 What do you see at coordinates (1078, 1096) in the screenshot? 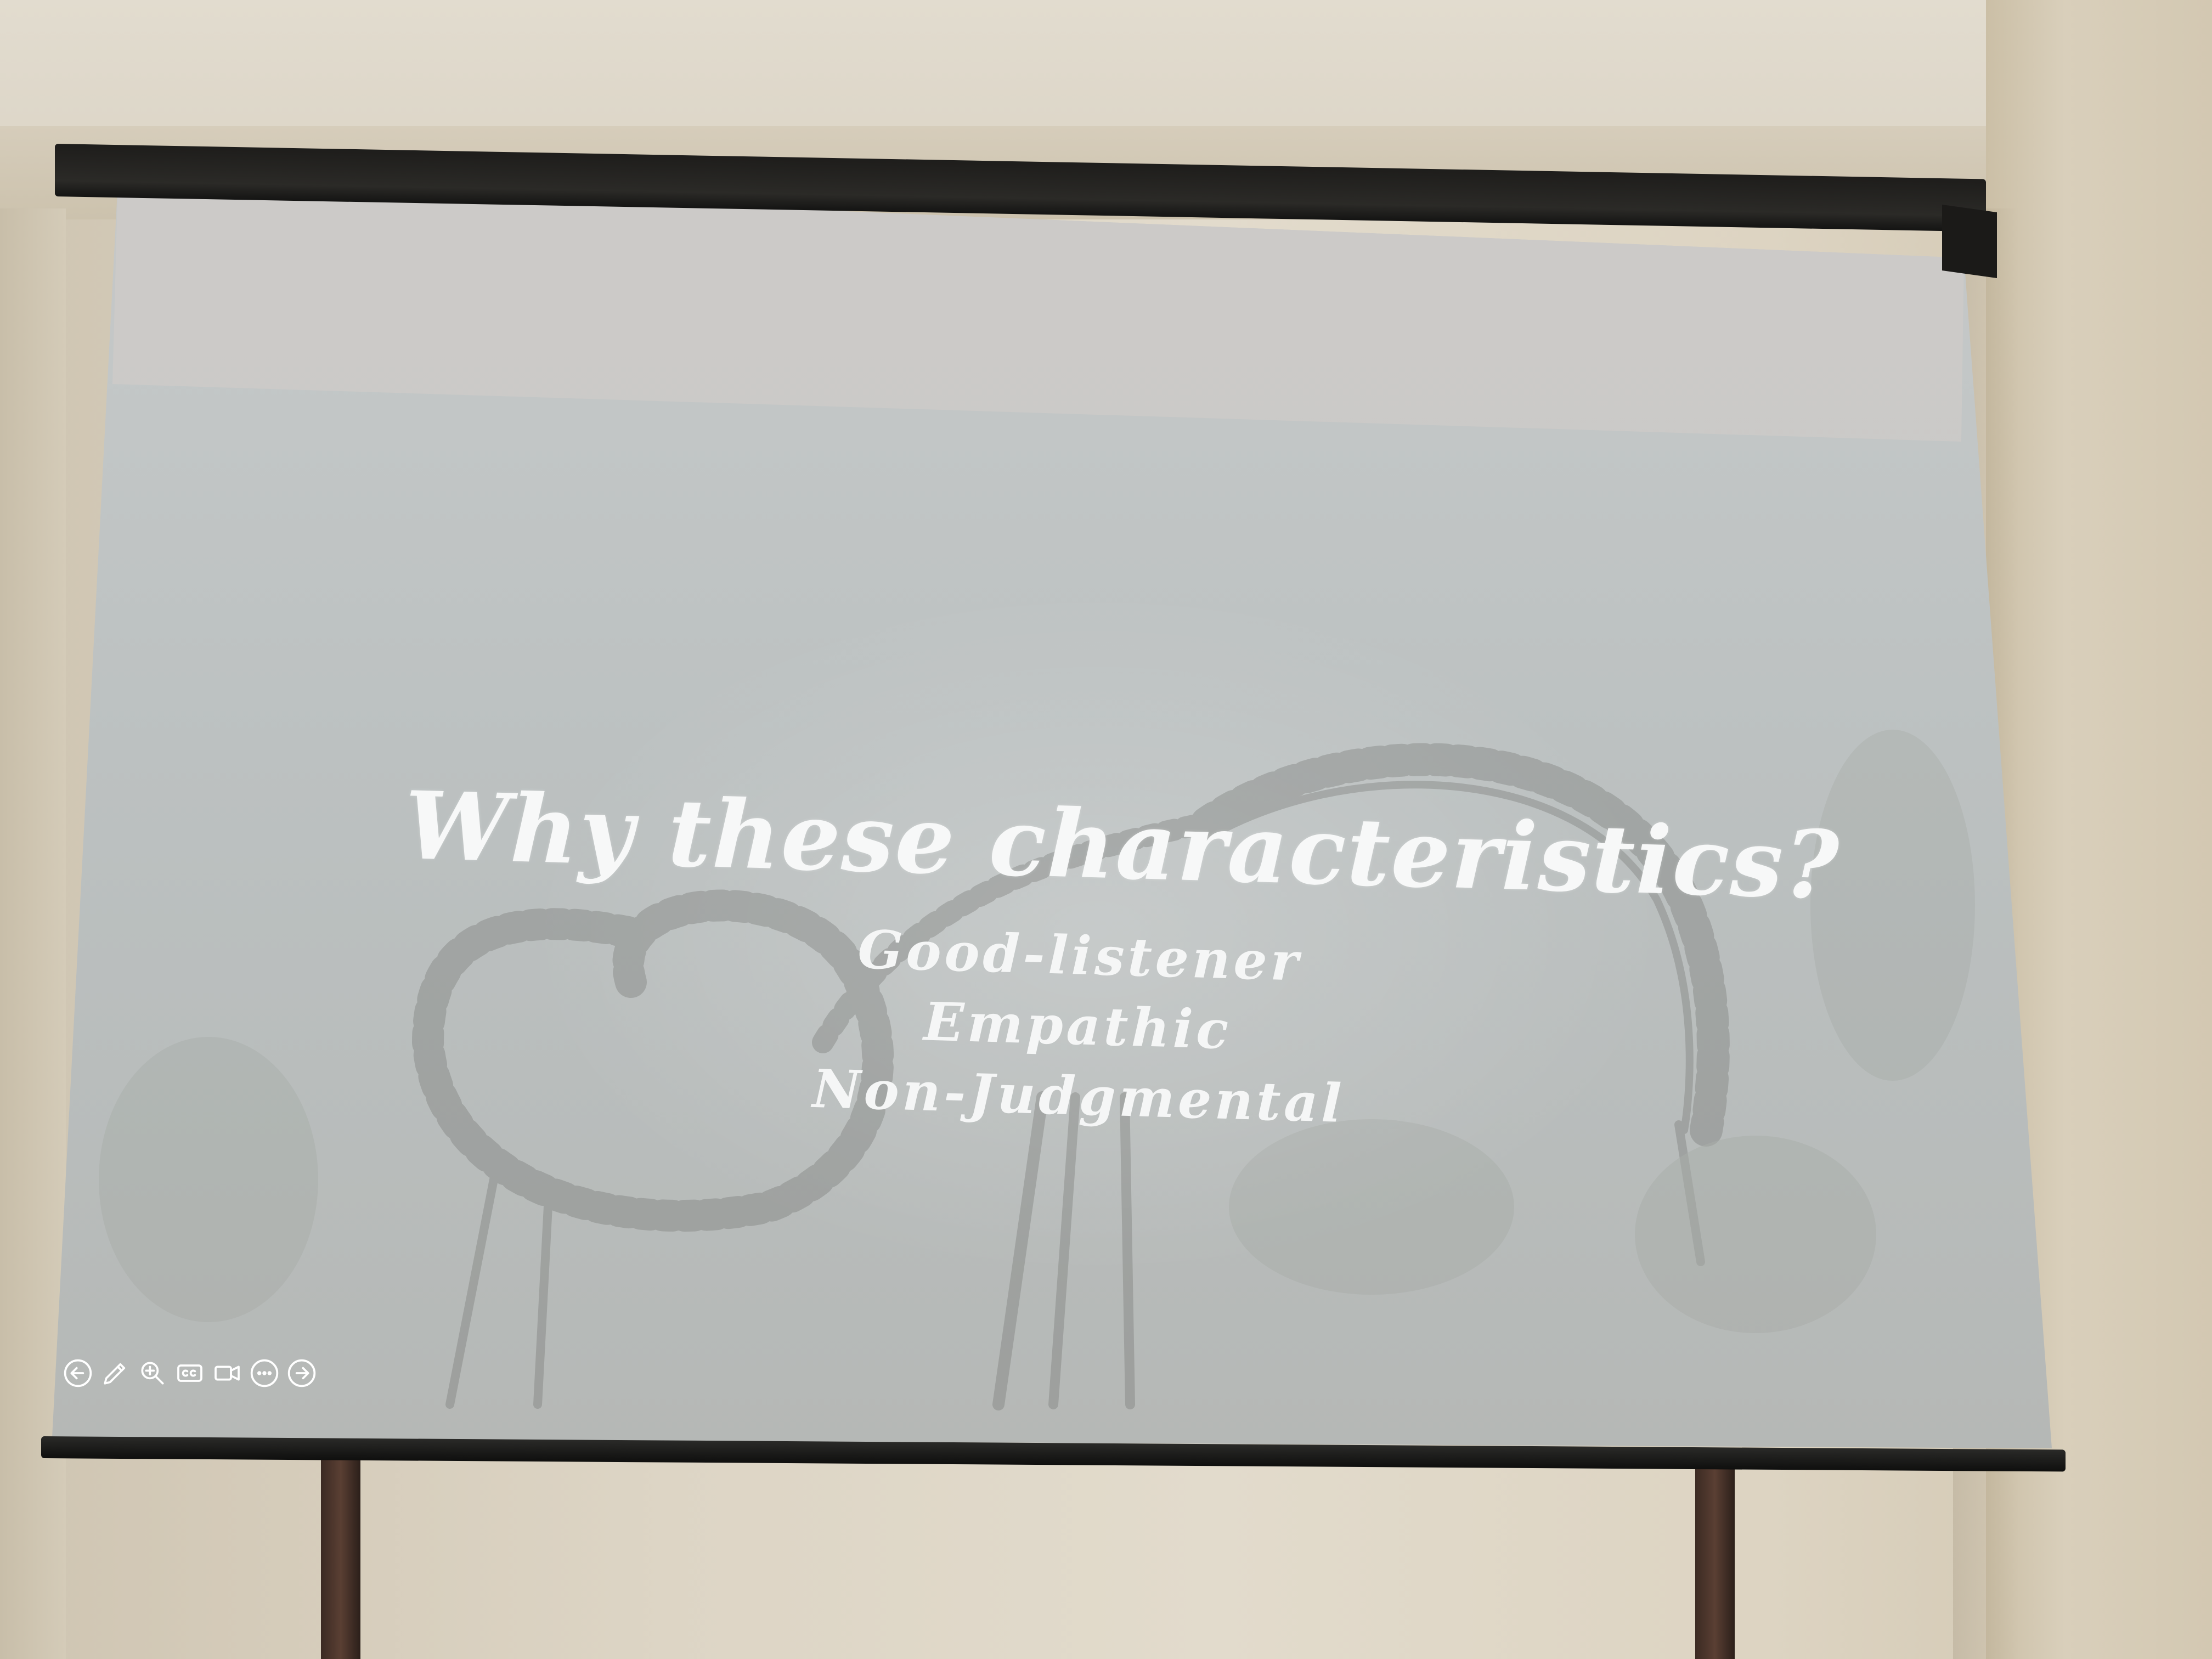
I see `slide-item-non-judgmental: Non-Judgmental` at bounding box center [1078, 1096].